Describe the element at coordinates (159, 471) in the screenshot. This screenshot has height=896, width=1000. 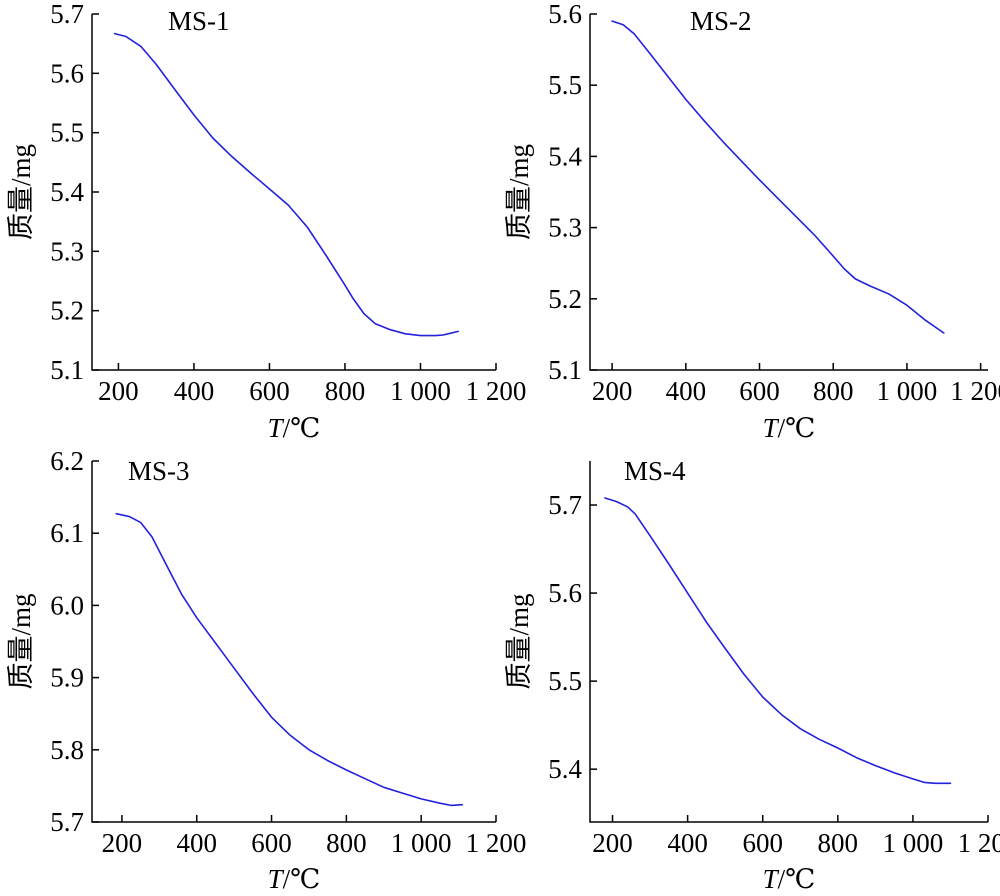
I see `panel-label: MS-3` at that location.